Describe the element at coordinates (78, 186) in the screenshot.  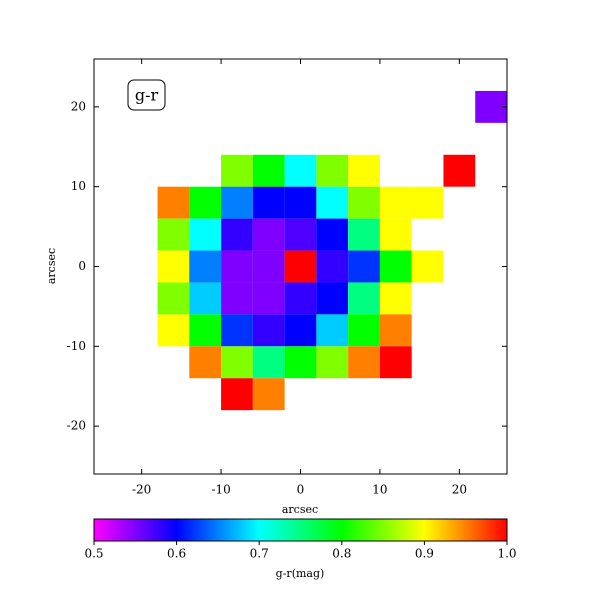
I see `y-tick-label: 10` at that location.